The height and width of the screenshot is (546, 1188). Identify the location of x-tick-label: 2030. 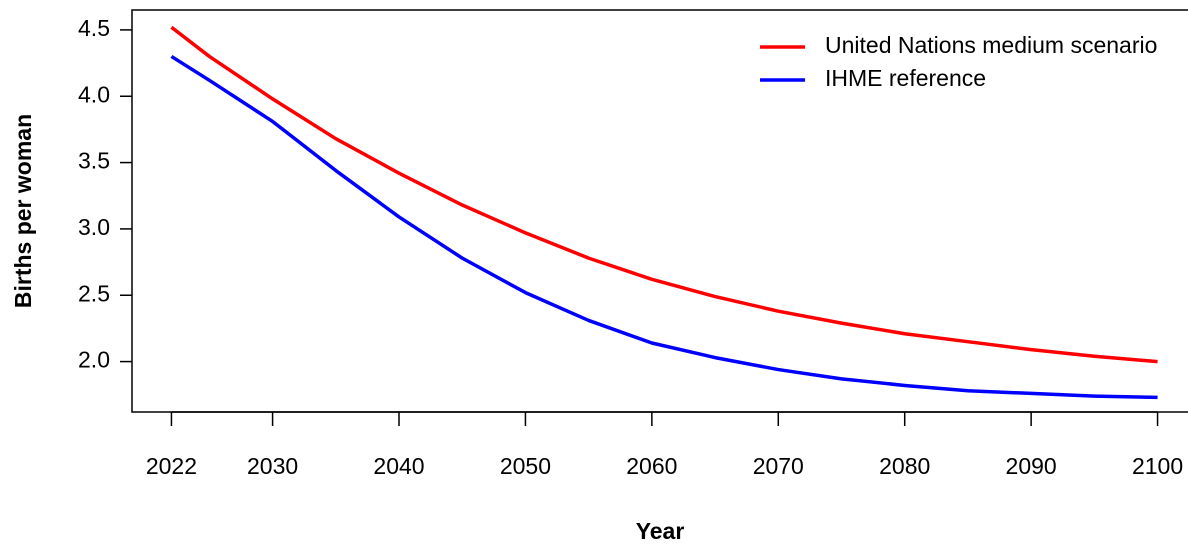
(272, 466).